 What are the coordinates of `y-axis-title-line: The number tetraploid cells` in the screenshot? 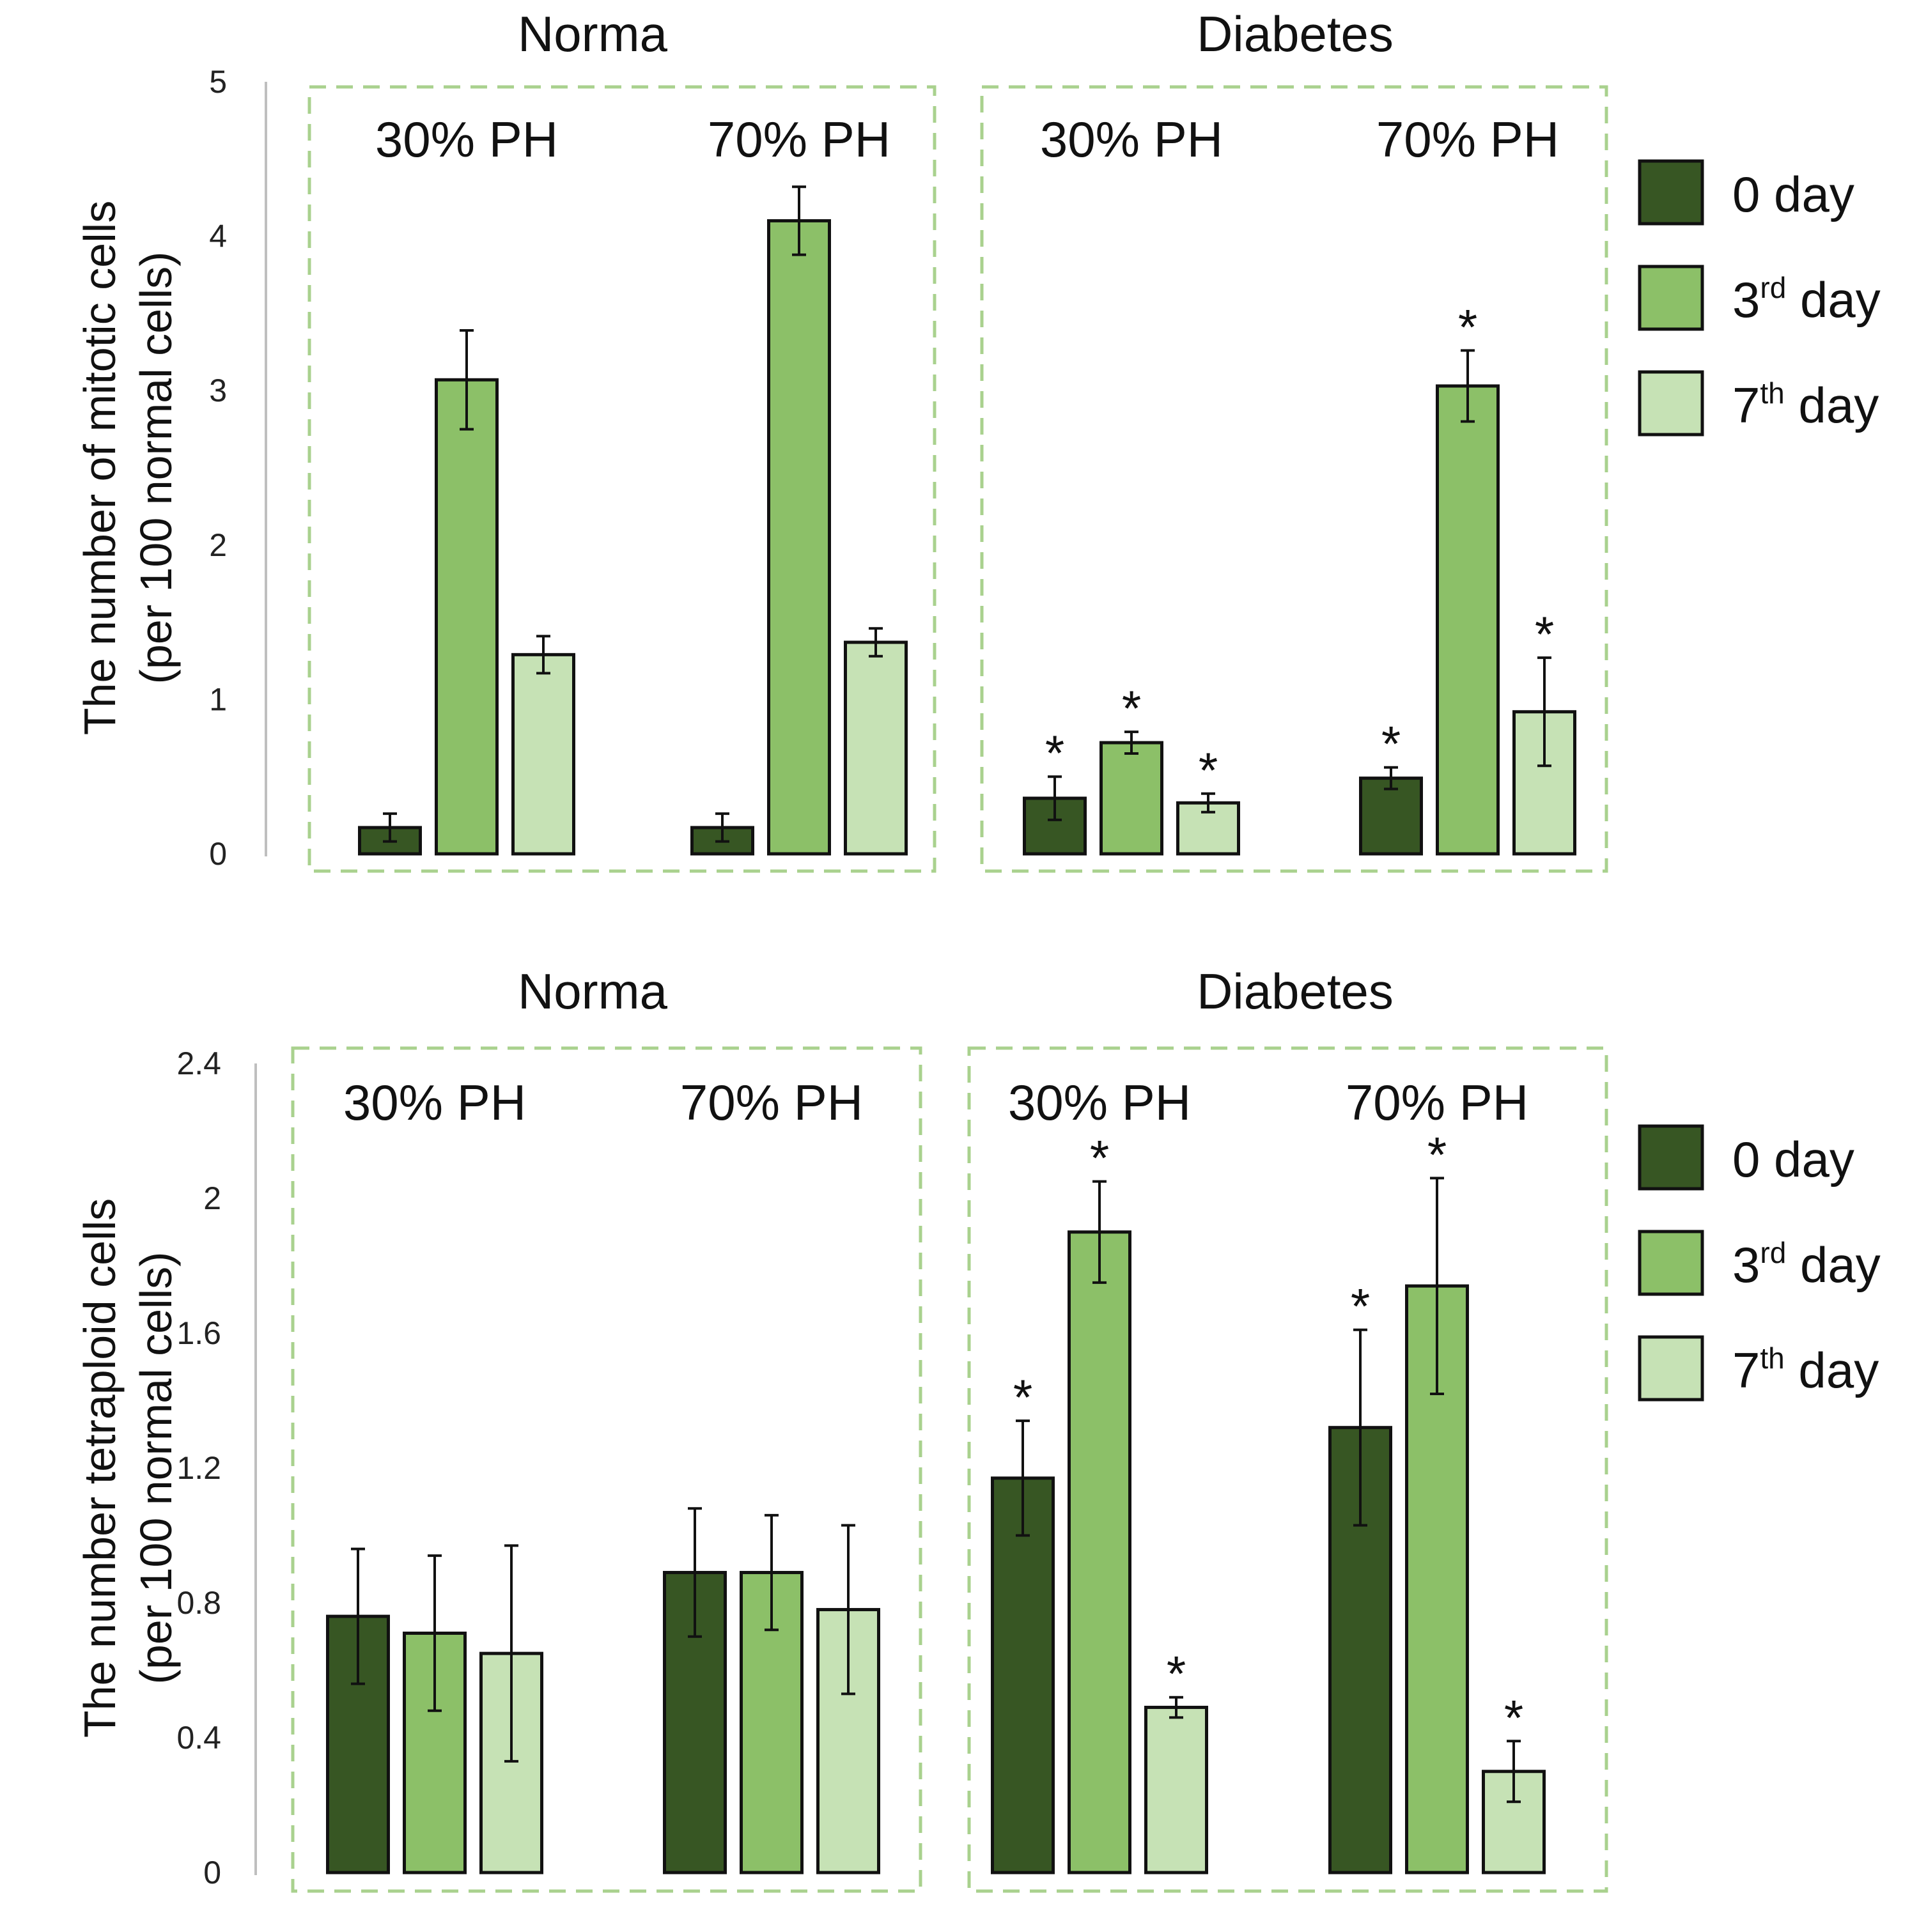 It's located at (100, 1468).